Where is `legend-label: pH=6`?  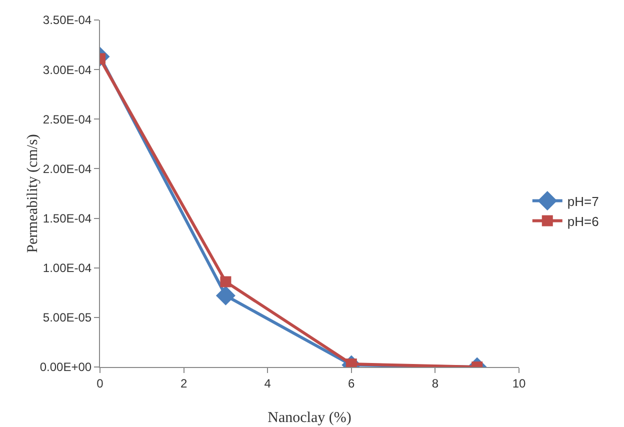 legend-label: pH=6 is located at coordinates (583, 221).